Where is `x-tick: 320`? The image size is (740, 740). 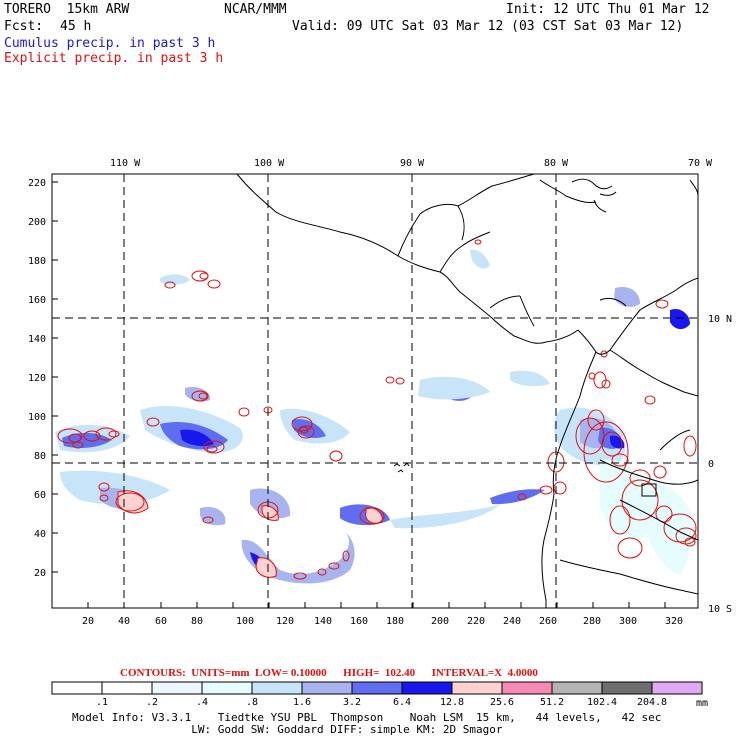 x-tick: 320 is located at coordinates (674, 621).